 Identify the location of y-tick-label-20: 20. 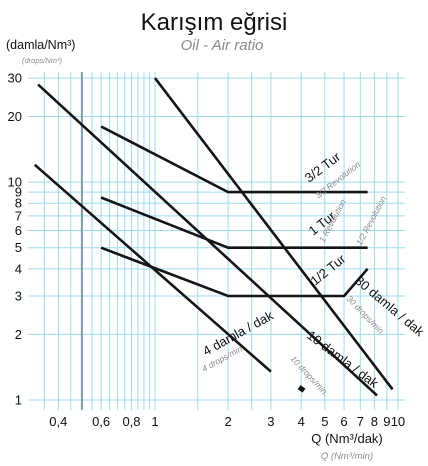
(15, 116).